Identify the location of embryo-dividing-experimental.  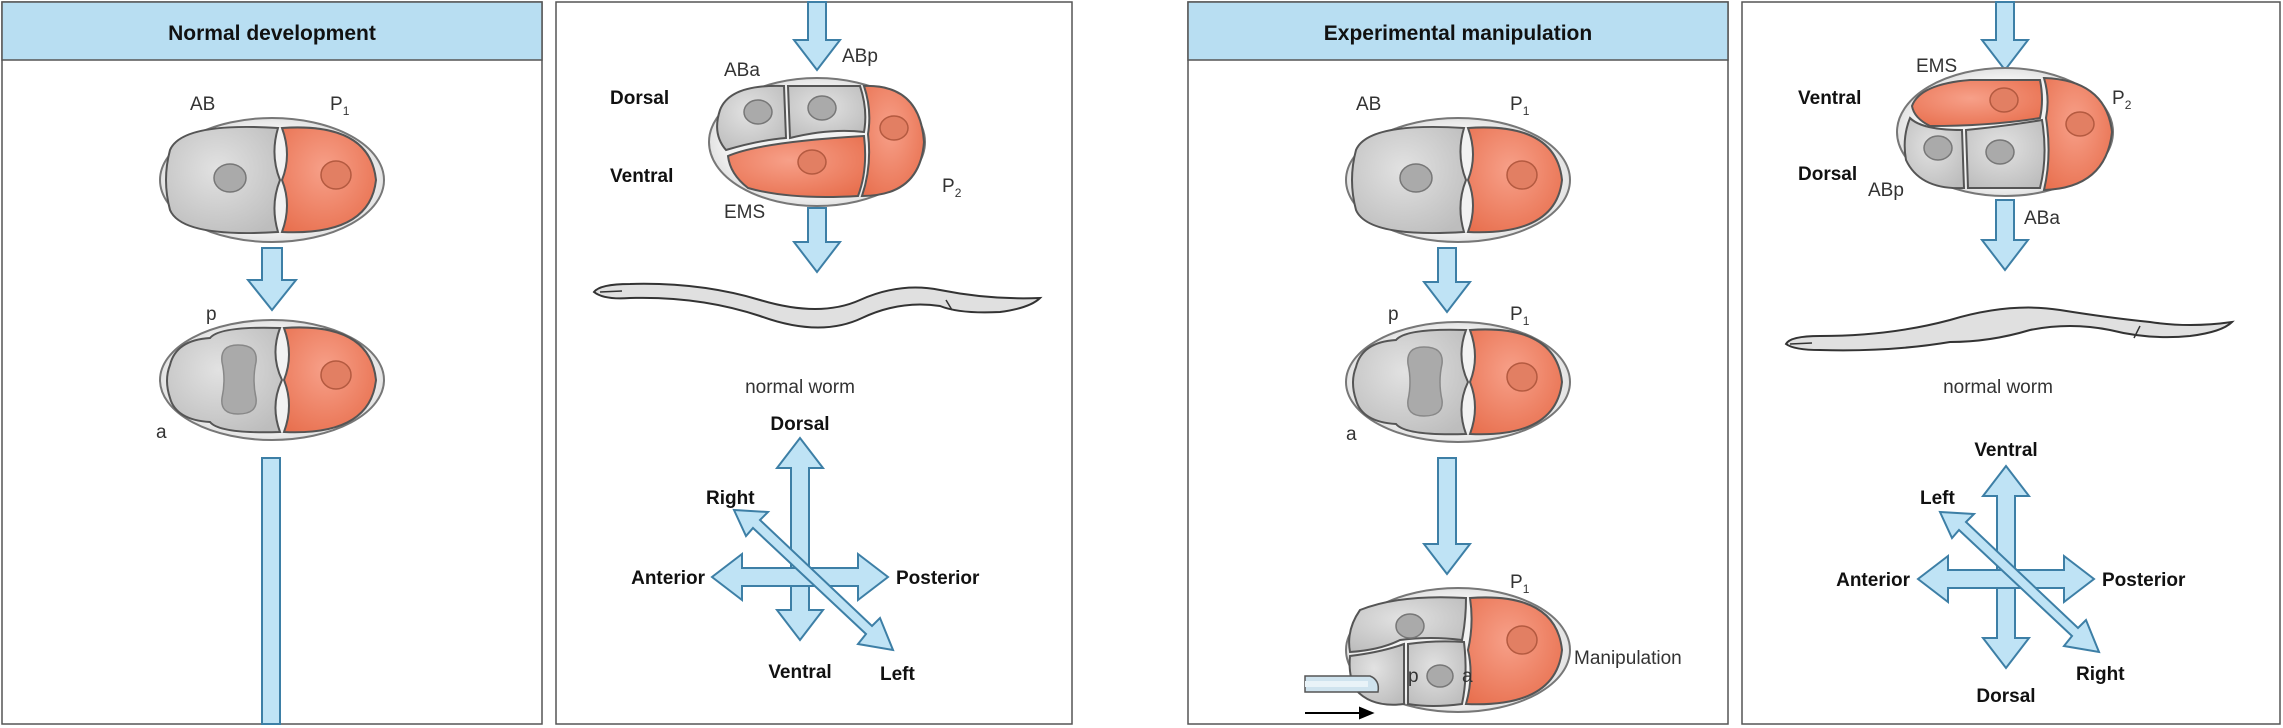
(1458, 382).